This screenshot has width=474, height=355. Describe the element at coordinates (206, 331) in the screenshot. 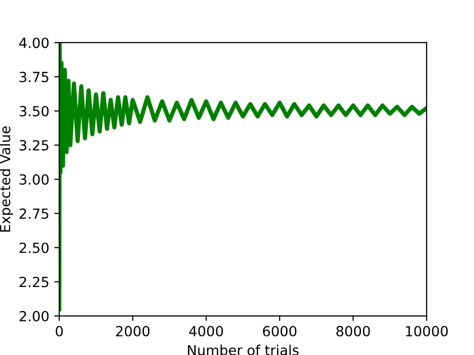

I see `x-tick-label: 4000` at that location.